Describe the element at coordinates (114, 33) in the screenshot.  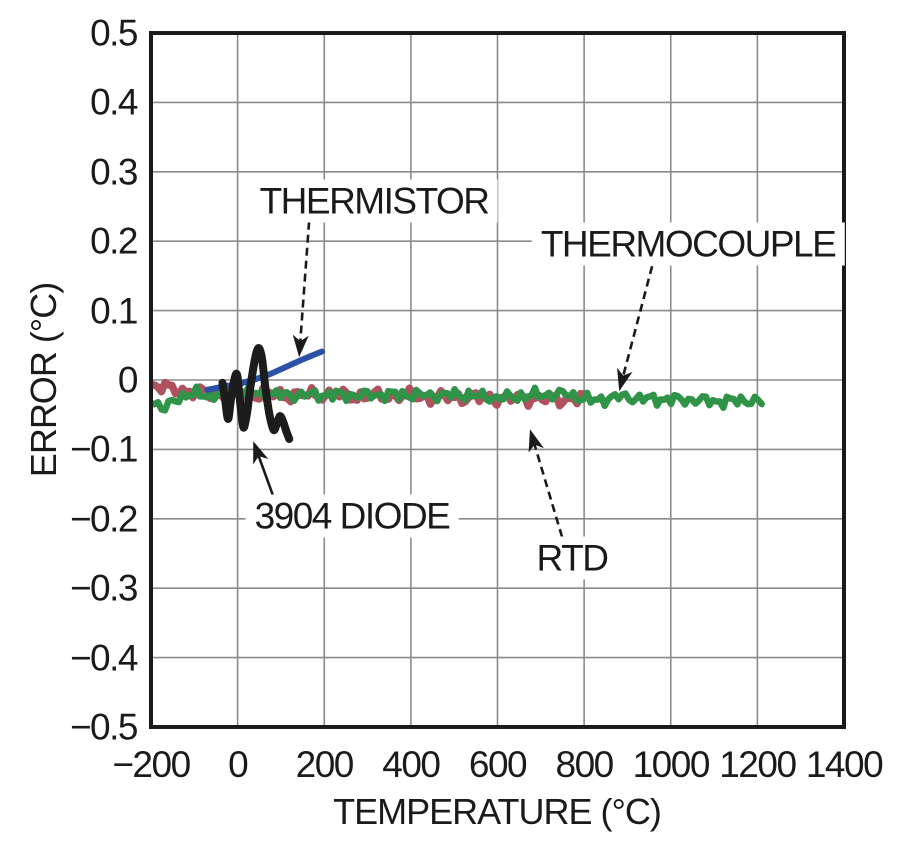
I see `y-tick-label: 0.5` at that location.